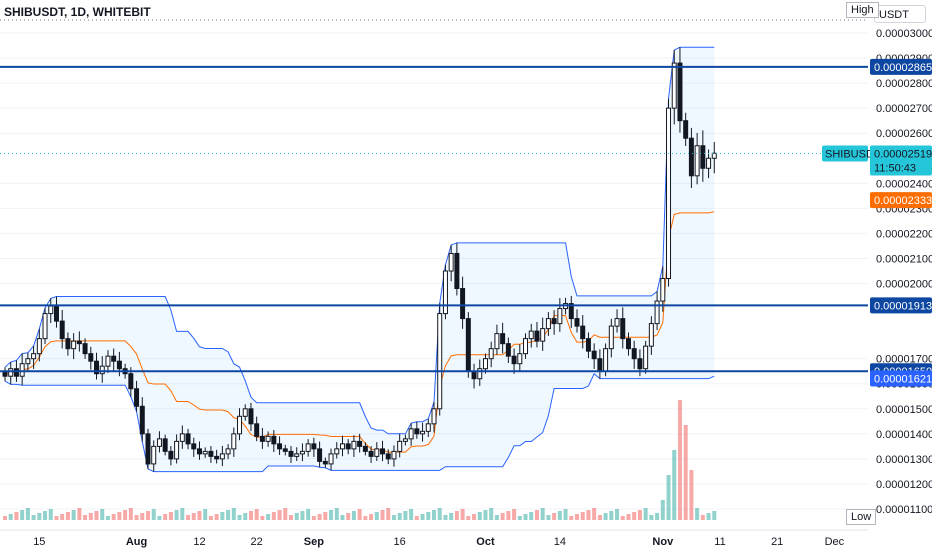 This screenshot has height=550, width=932. Describe the element at coordinates (895, 169) in the screenshot. I see `countdown-timer: 11:50:43` at that location.